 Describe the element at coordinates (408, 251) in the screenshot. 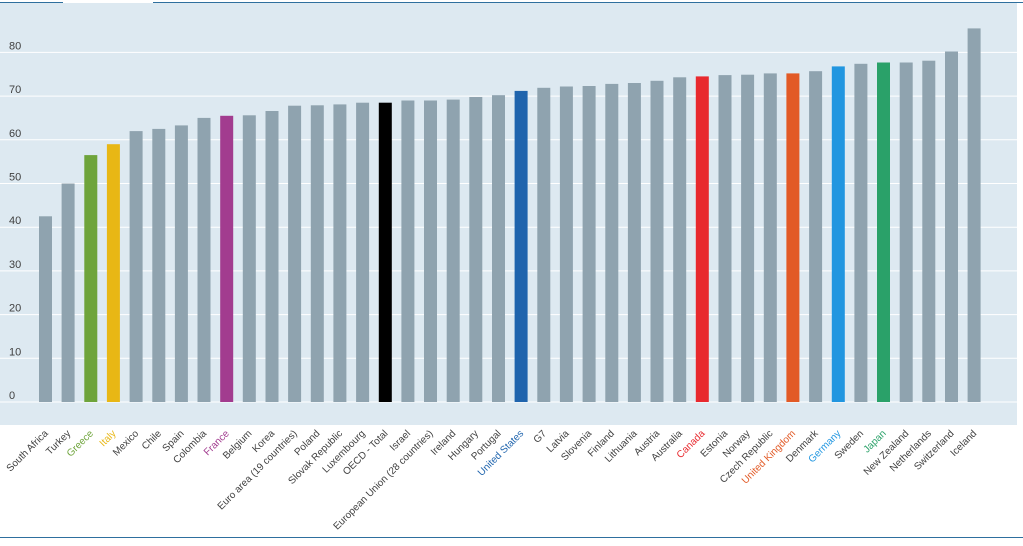

I see `bar-israel` at that location.